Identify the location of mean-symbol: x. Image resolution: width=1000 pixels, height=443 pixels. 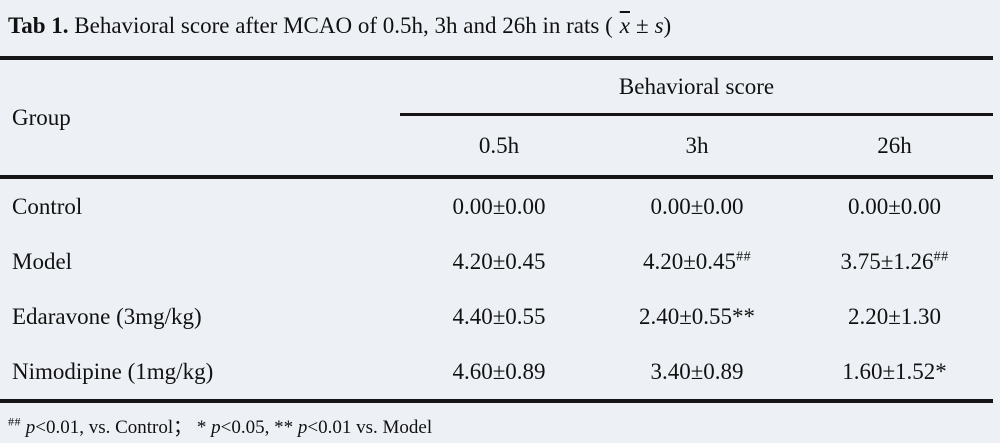
(624, 25).